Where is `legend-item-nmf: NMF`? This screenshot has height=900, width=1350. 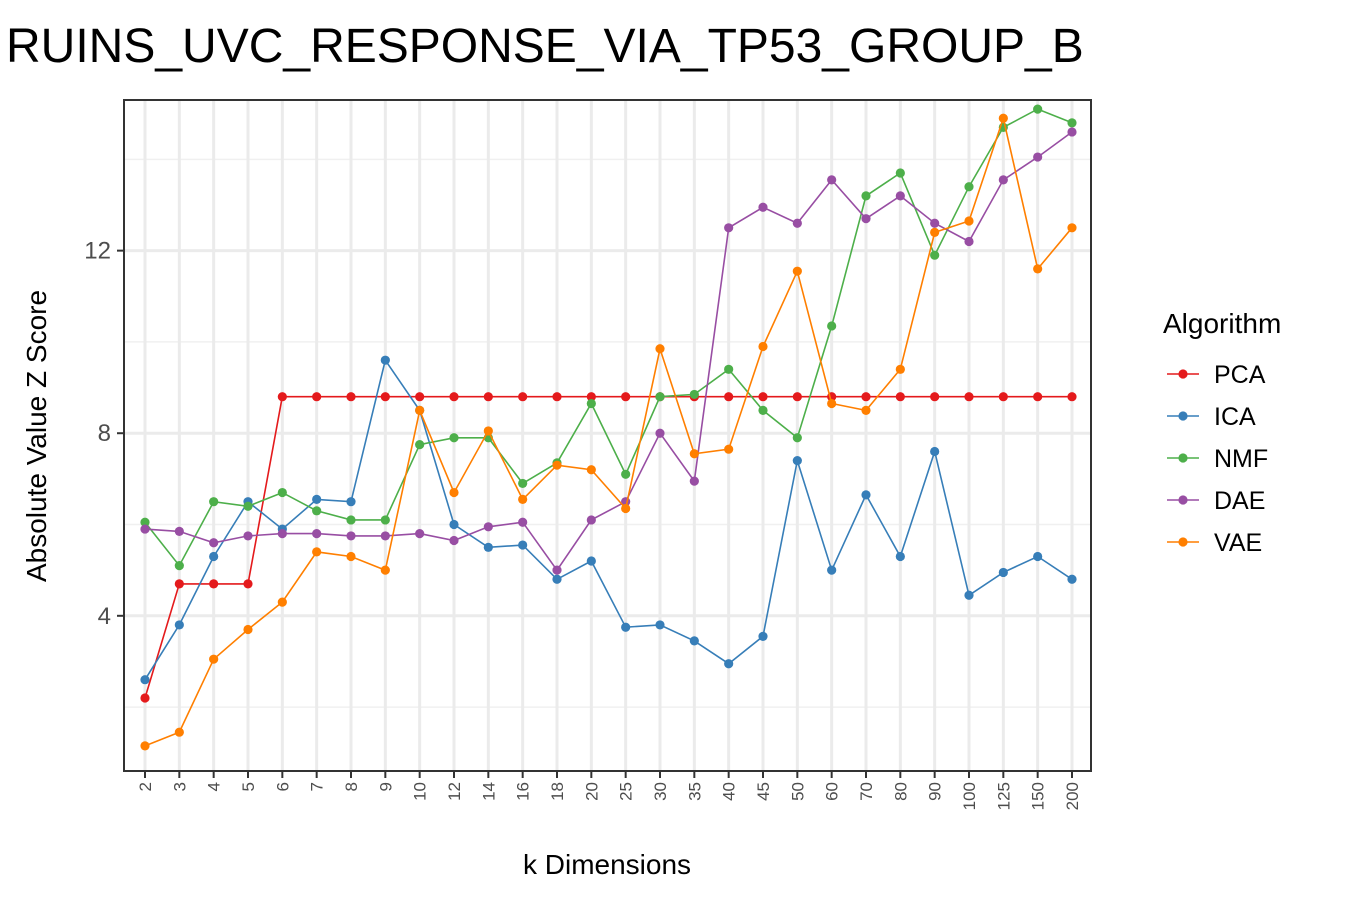 legend-item-nmf: NMF is located at coordinates (1217, 459).